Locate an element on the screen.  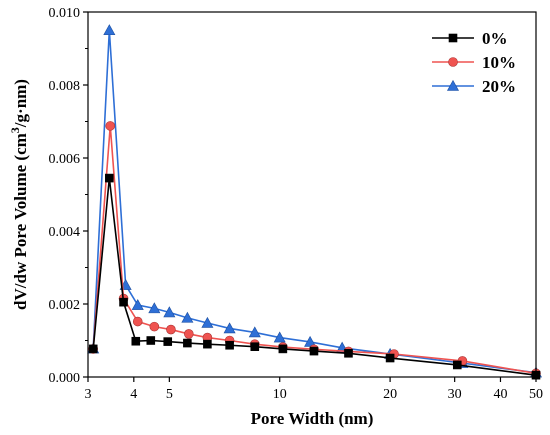
legend-entry: 10% is located at coordinates (474, 62).